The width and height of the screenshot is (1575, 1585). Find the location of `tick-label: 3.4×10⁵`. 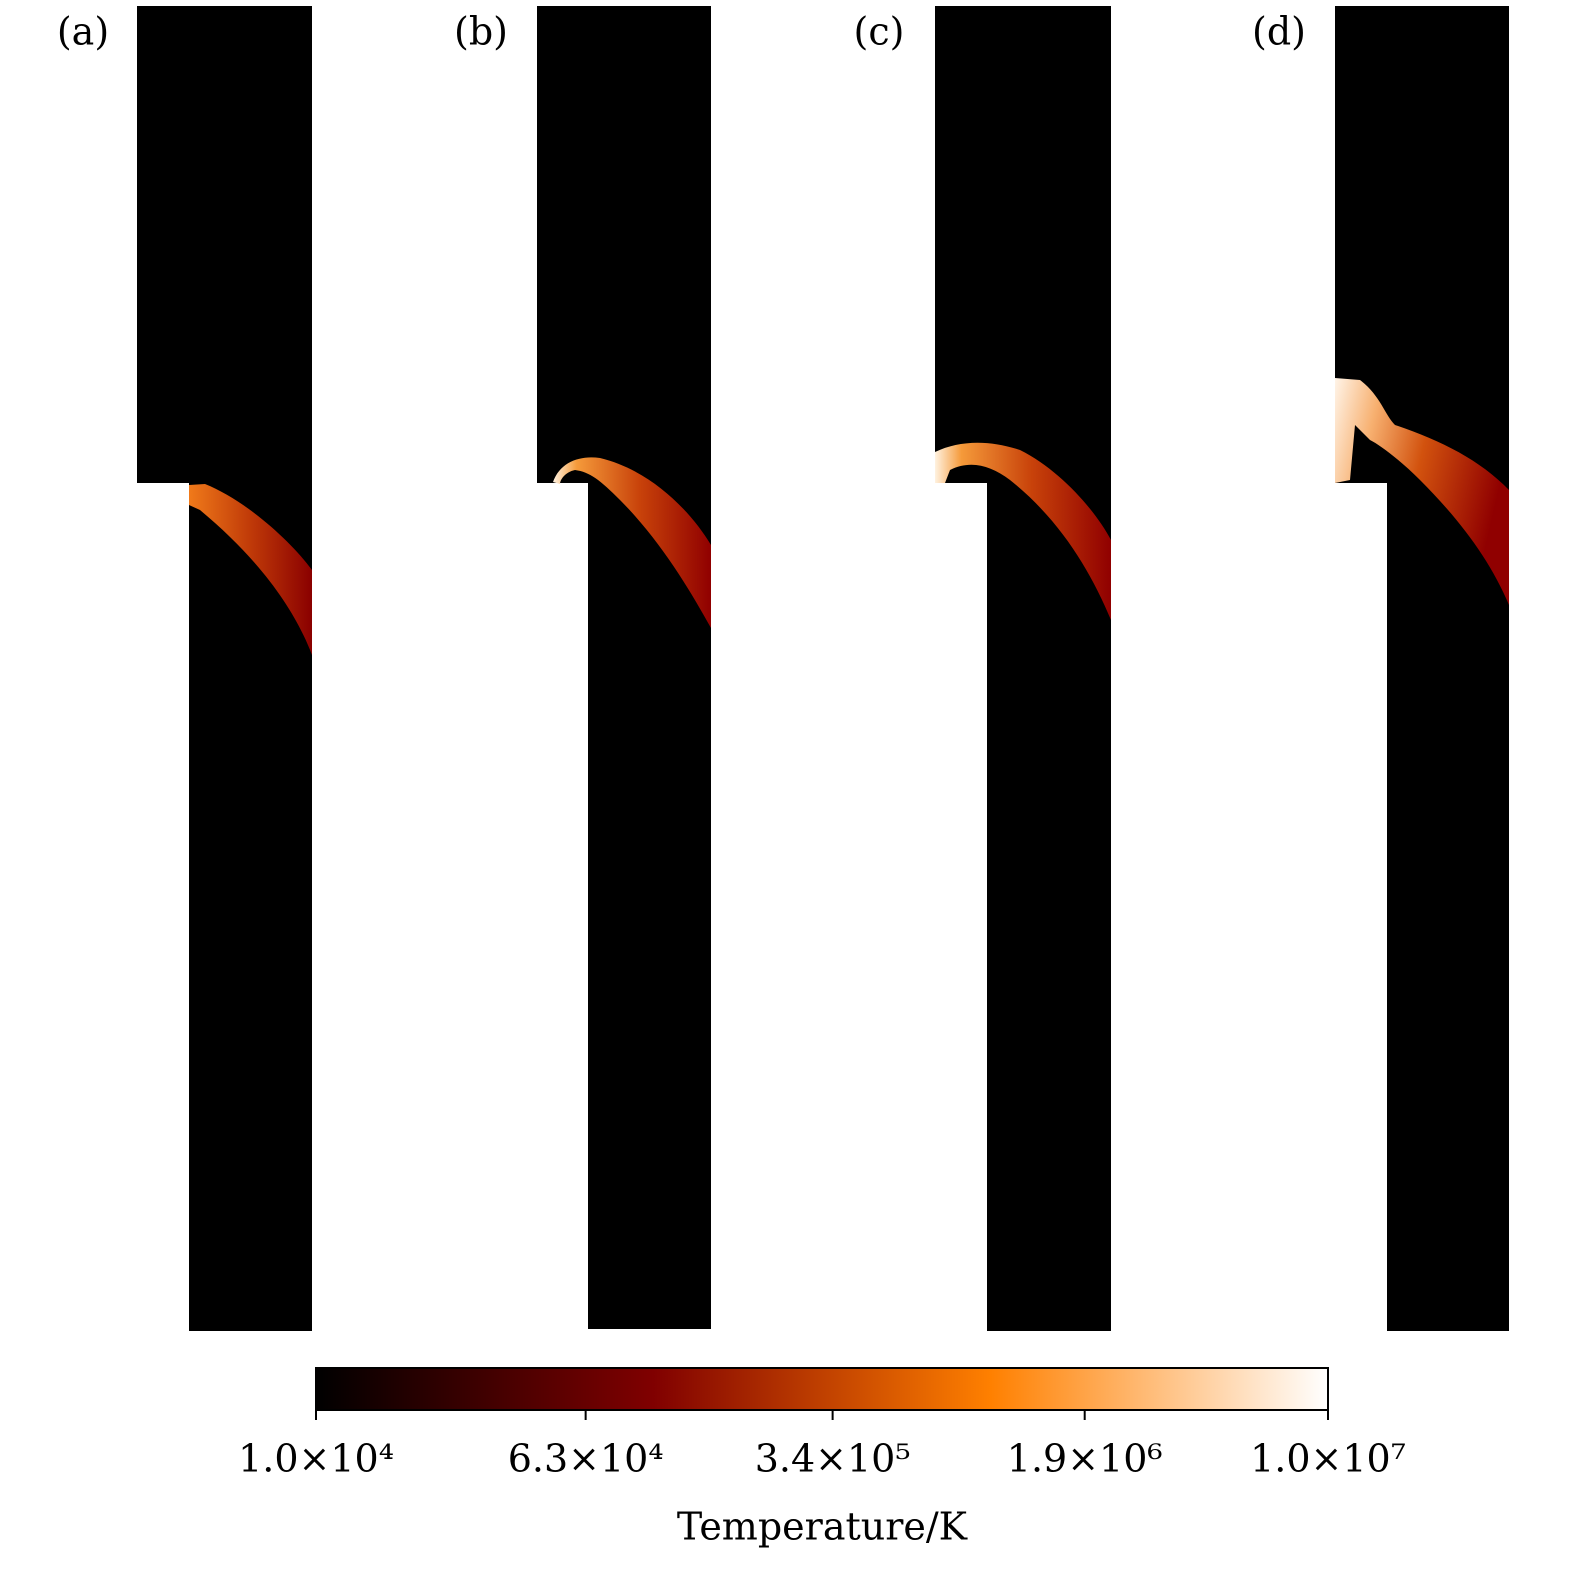

tick-label: 3.4×10⁵ is located at coordinates (833, 1459).